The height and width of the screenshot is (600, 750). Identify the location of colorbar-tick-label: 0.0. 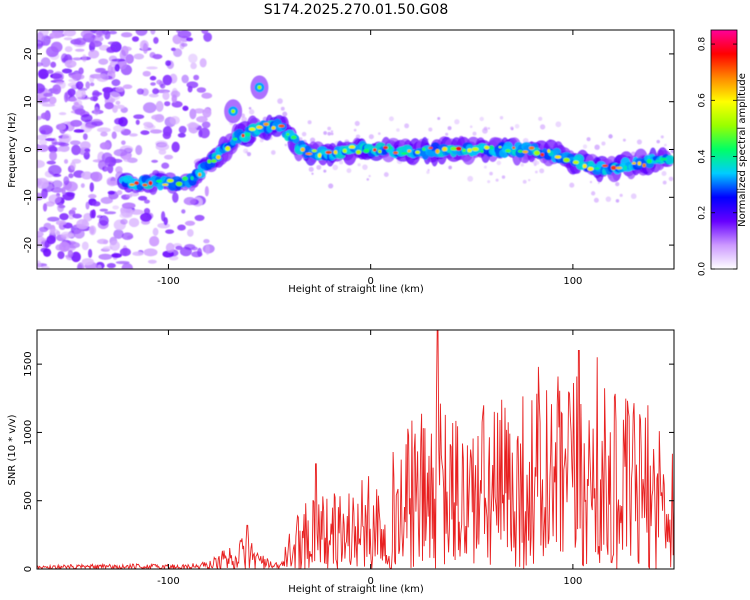
(703, 269).